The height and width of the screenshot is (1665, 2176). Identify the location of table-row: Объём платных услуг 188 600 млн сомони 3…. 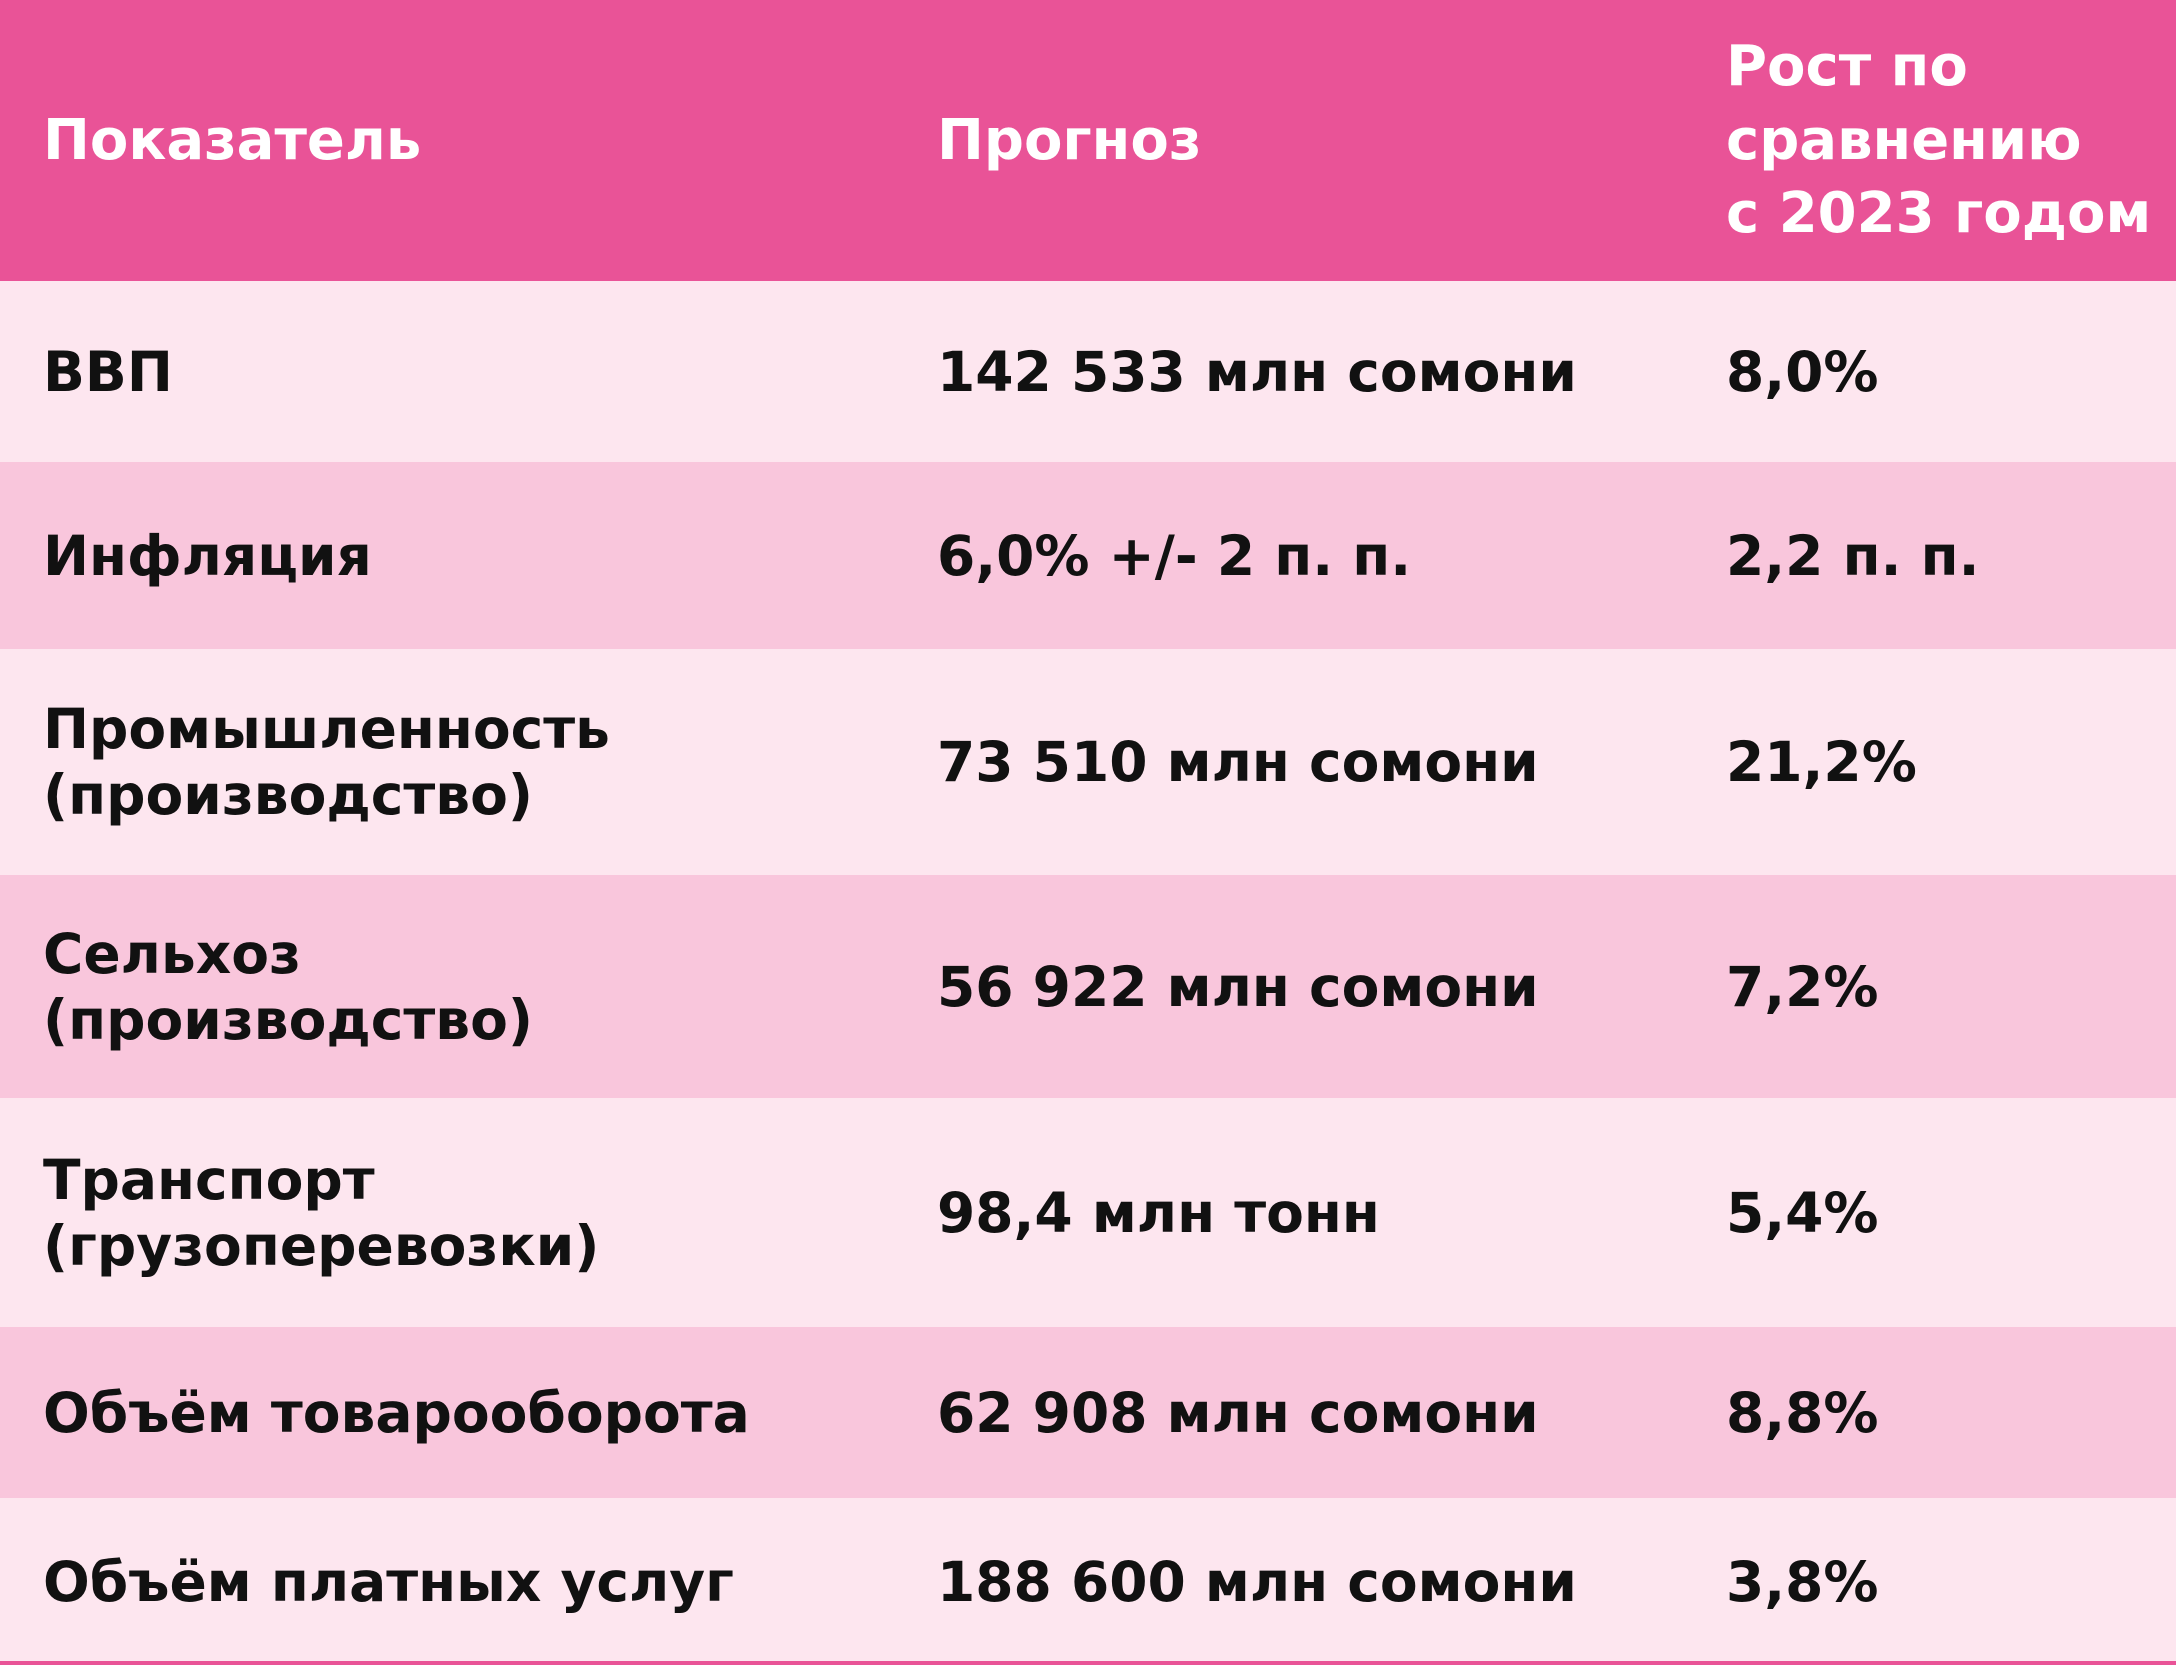
(1088, 1581).